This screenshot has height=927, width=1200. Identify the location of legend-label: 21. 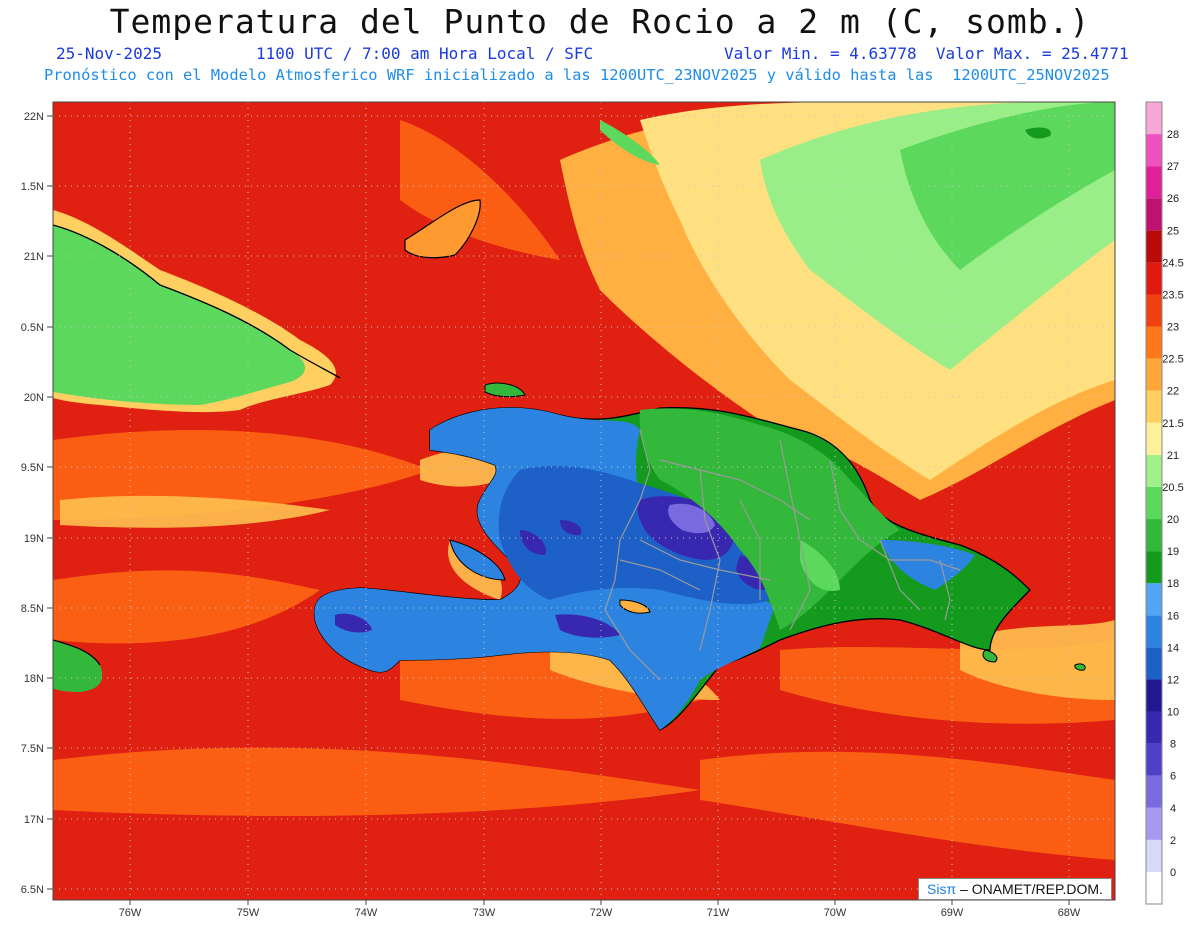
(1173, 456).